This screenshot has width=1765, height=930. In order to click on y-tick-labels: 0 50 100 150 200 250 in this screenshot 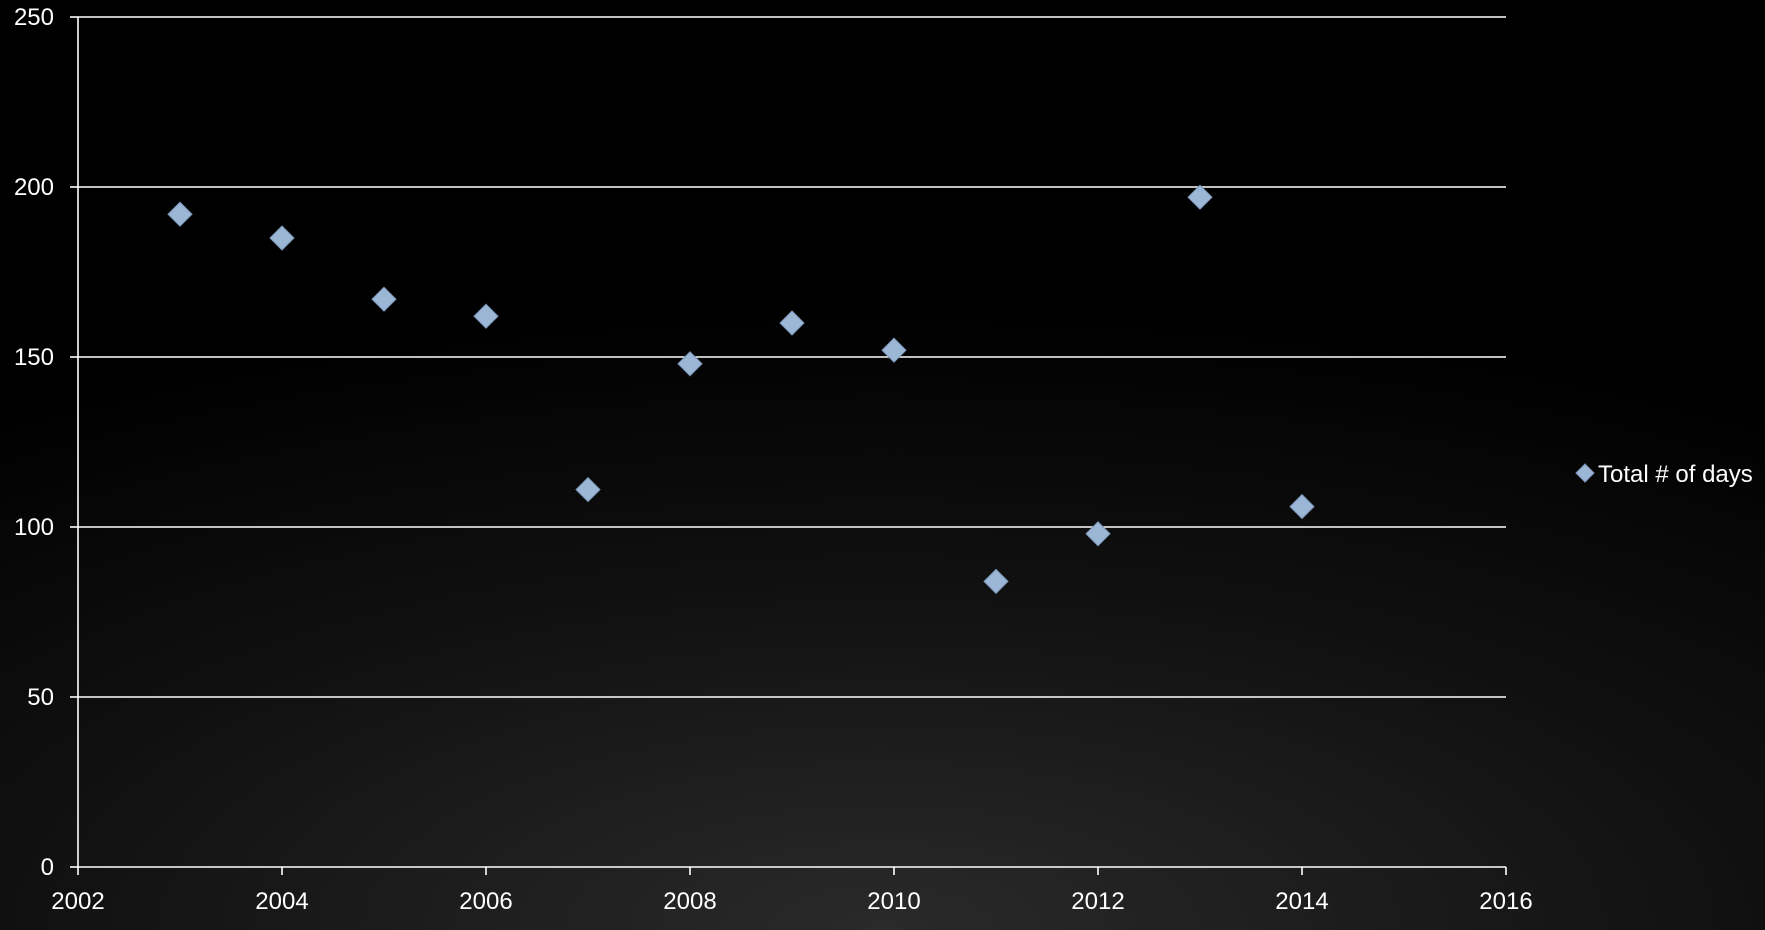, I will do `click(34, 442)`.